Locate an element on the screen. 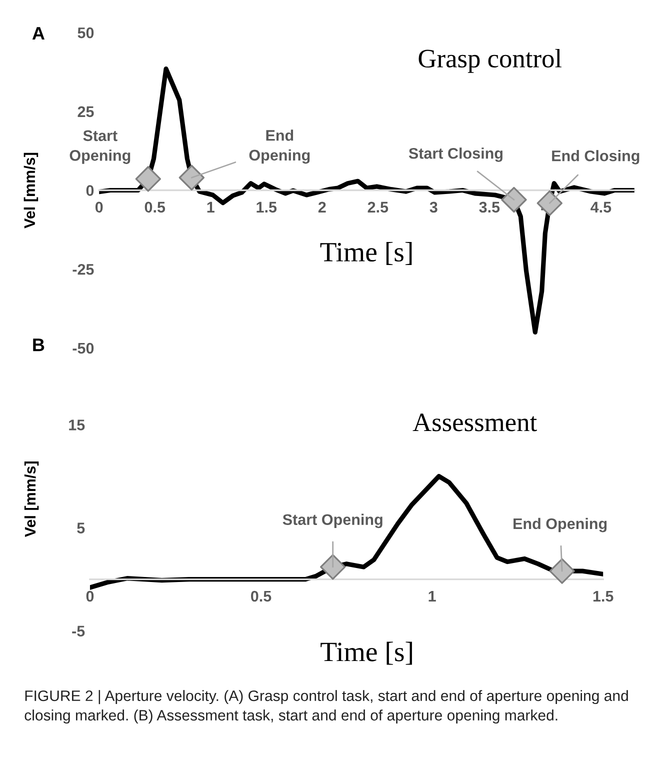  y-tick-label: 15 is located at coordinates (77, 425).